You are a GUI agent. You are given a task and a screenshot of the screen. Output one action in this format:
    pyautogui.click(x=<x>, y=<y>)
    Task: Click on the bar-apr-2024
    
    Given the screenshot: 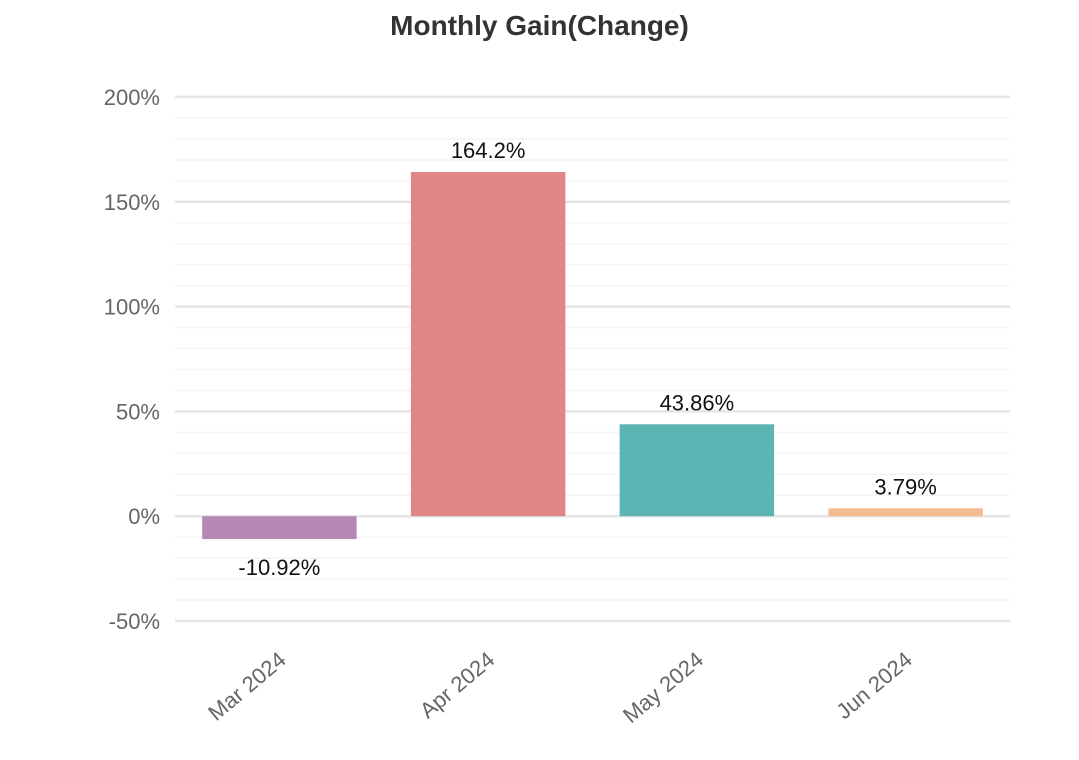 What is the action you would take?
    pyautogui.click(x=488, y=344)
    